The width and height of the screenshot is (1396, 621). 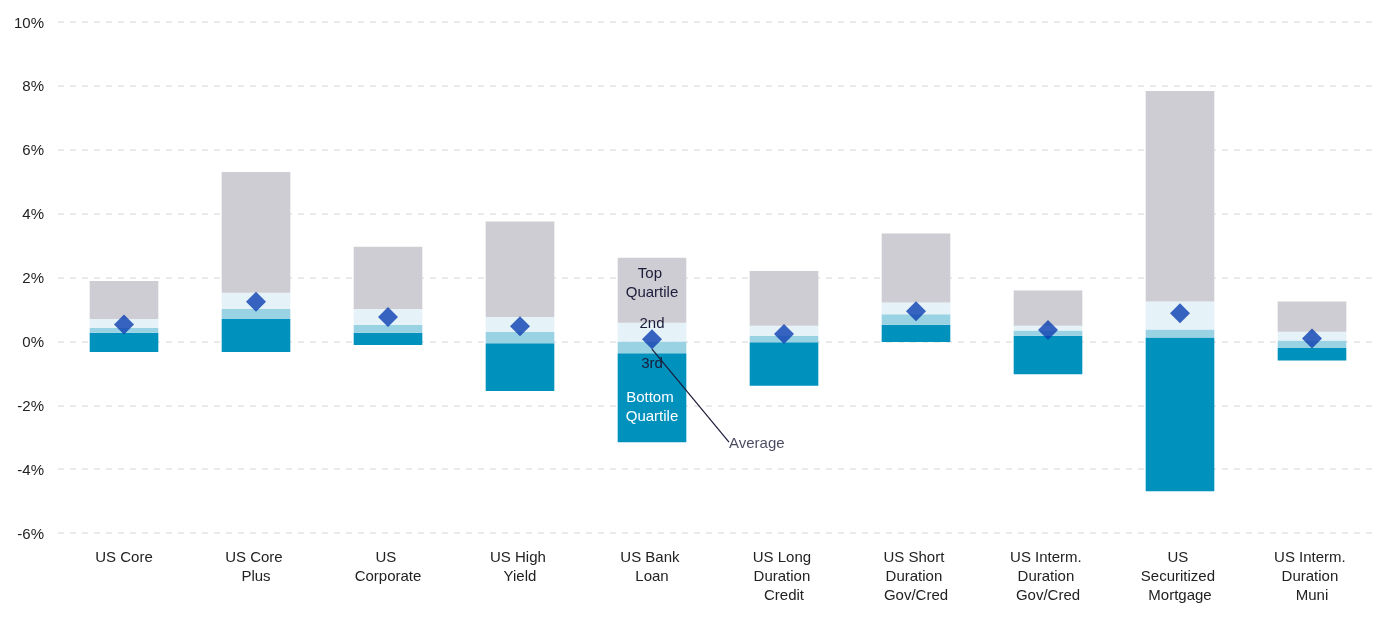 What do you see at coordinates (652, 323) in the screenshot?
I see `annotation: 2nd` at bounding box center [652, 323].